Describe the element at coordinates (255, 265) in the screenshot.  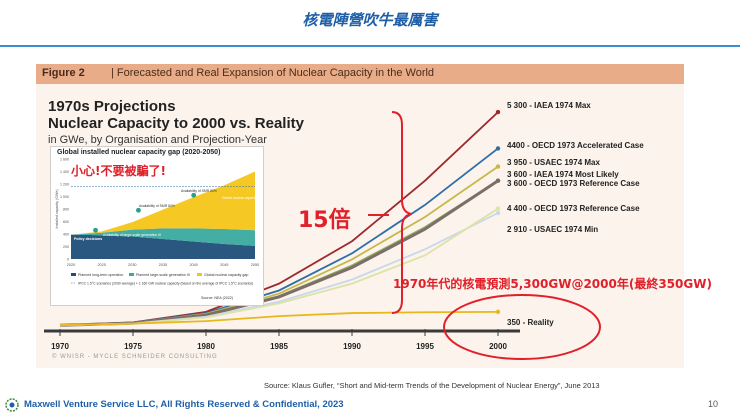
I see `inset-x-tick-label: 2050` at that location.